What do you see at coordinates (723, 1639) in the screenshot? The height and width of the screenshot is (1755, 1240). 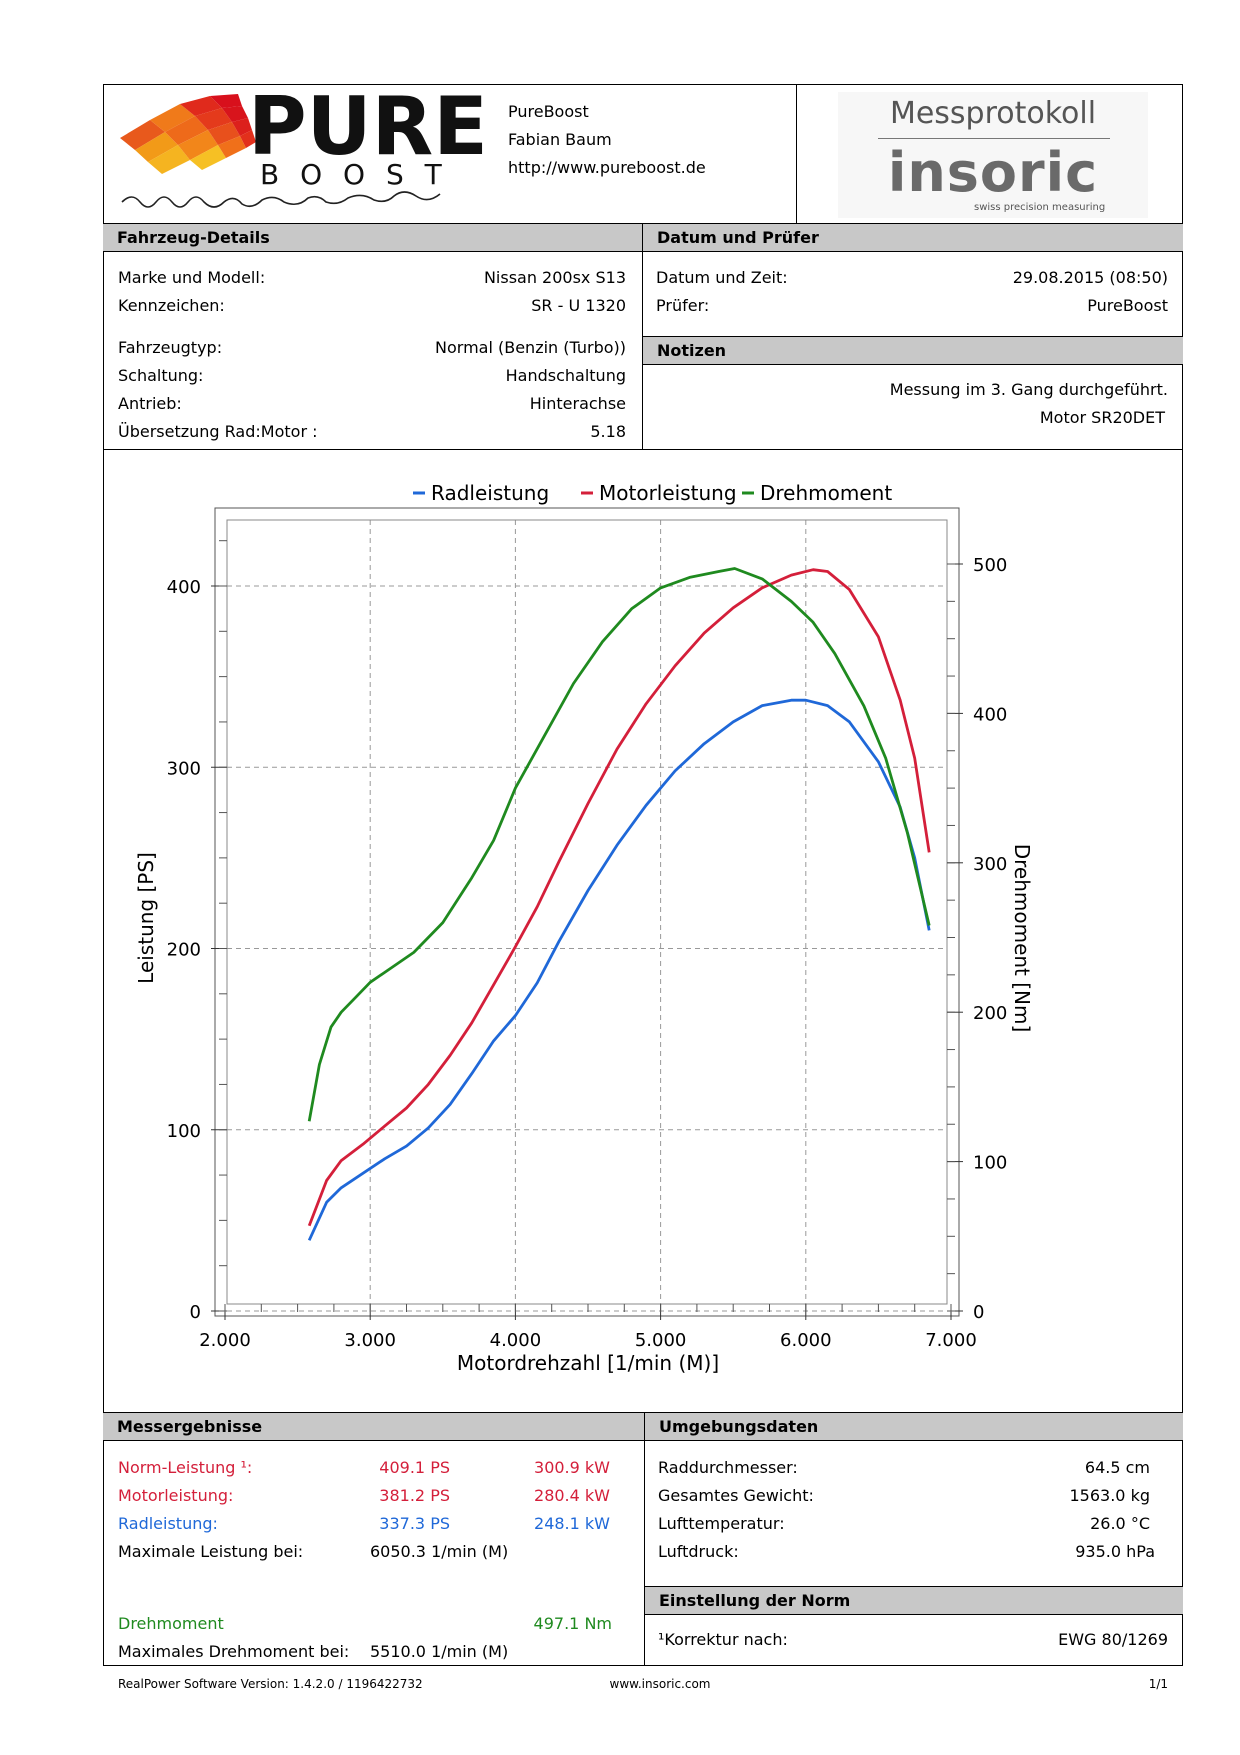 I see `norm-label: ¹Korrektur nach:` at bounding box center [723, 1639].